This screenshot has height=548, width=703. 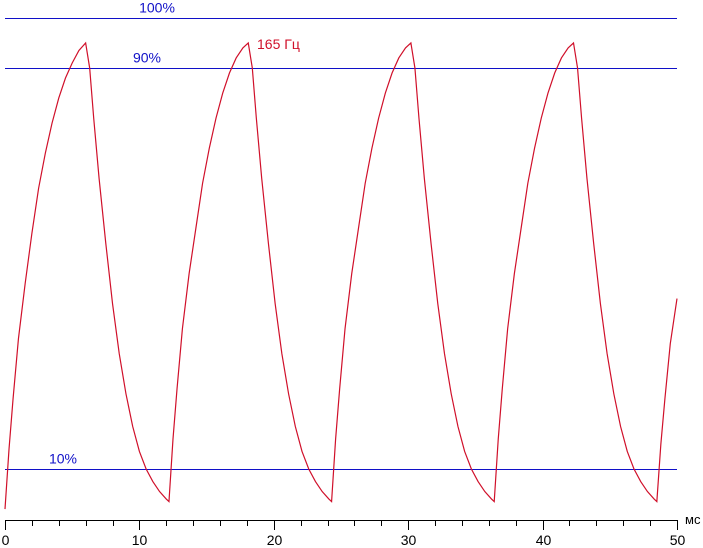 I want to click on x-axis-unit-label: мс, so click(x=693, y=519).